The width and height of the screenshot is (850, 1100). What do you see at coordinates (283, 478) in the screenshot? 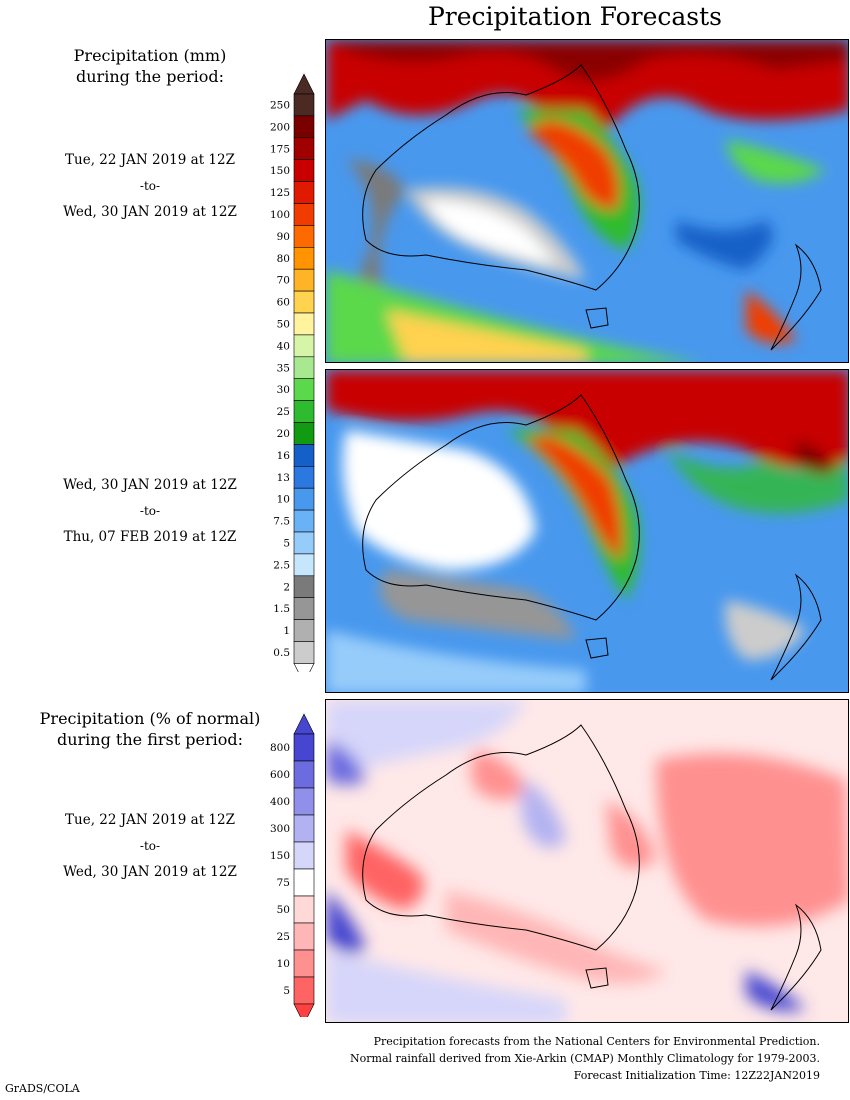
I see `mm-tick-label: 13` at bounding box center [283, 478].